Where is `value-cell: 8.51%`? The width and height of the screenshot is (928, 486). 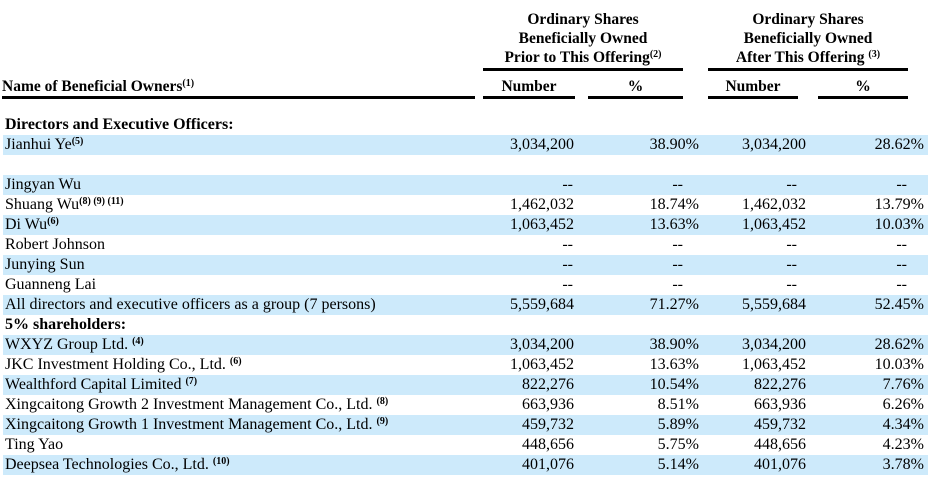
value-cell: 8.51% is located at coordinates (678, 404).